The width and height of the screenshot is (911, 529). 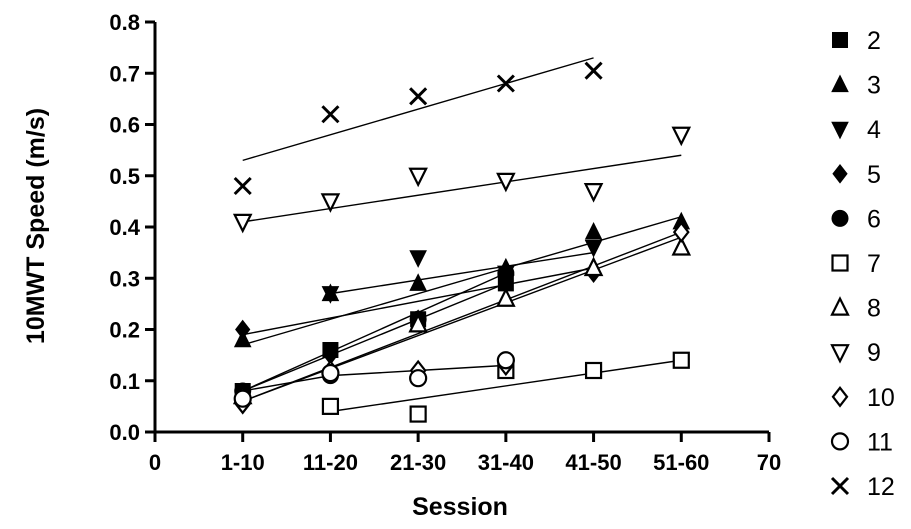 I want to click on legend-label: 5, so click(x=874, y=175).